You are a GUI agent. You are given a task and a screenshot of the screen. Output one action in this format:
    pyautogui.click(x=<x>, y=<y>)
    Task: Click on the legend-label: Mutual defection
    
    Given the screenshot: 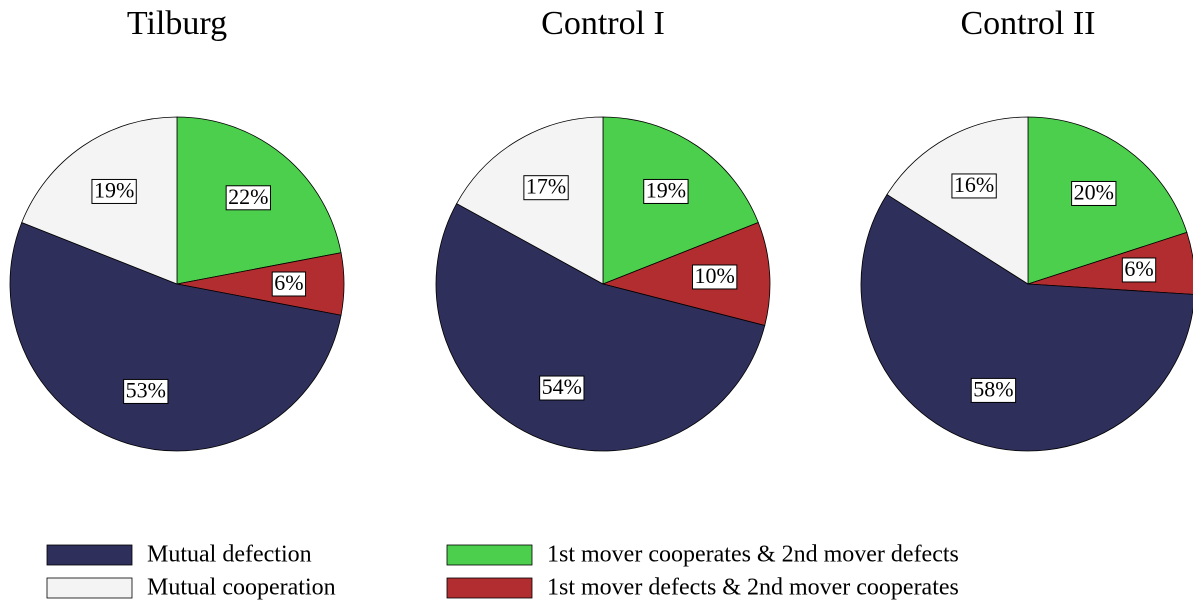 What is the action you would take?
    pyautogui.click(x=229, y=555)
    